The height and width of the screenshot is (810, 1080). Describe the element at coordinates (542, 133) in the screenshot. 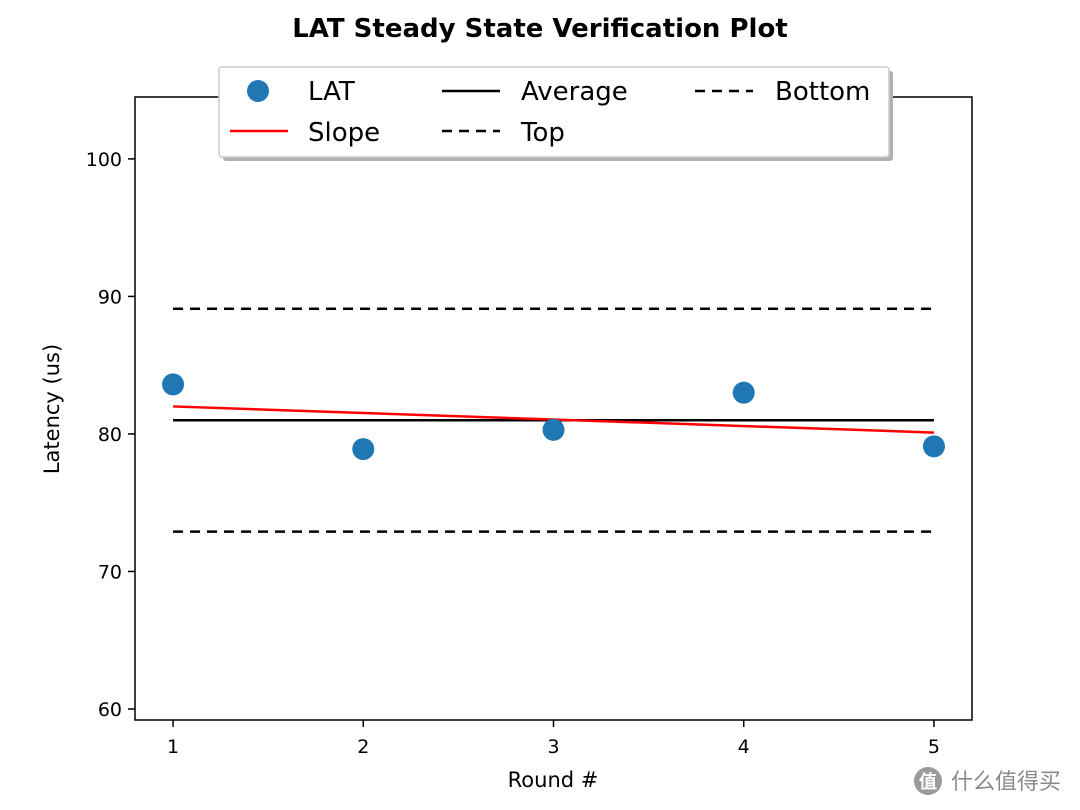

I see `legend-label-top: Top` at that location.